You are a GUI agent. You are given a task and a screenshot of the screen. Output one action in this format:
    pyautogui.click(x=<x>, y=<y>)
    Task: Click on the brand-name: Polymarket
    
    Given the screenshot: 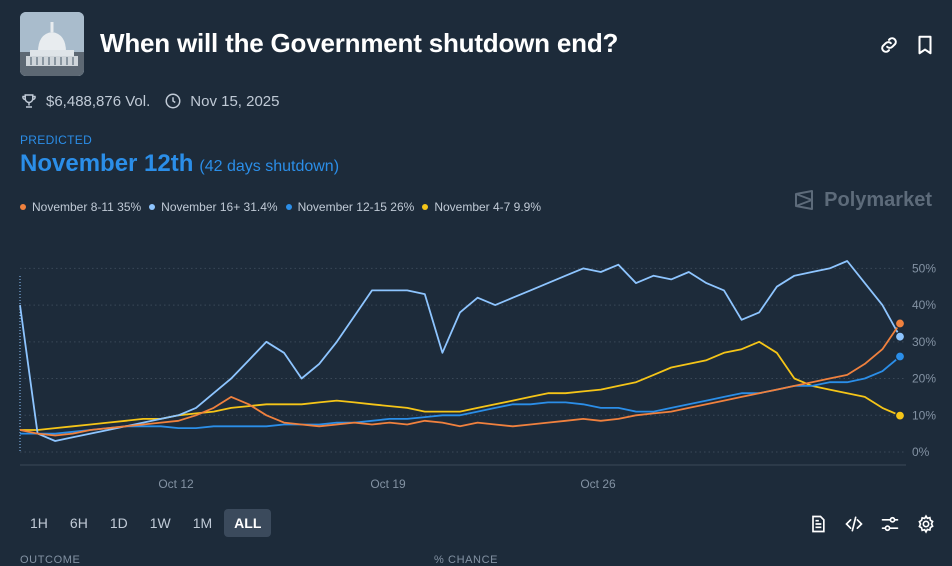 What is the action you would take?
    pyautogui.click(x=878, y=199)
    